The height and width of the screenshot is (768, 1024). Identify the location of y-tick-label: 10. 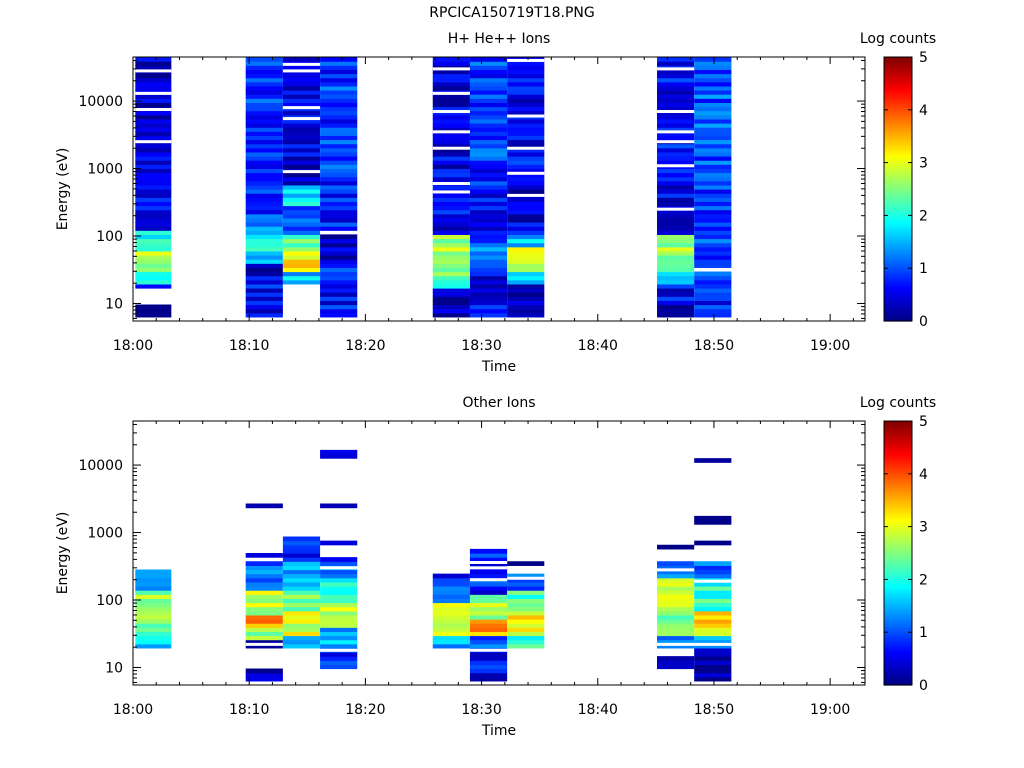
(114, 668).